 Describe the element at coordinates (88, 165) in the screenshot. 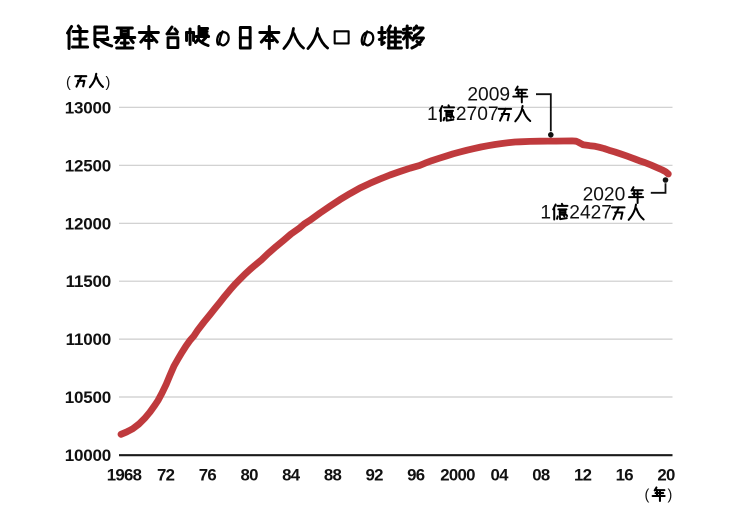

I see `svg-text: 12500` at that location.